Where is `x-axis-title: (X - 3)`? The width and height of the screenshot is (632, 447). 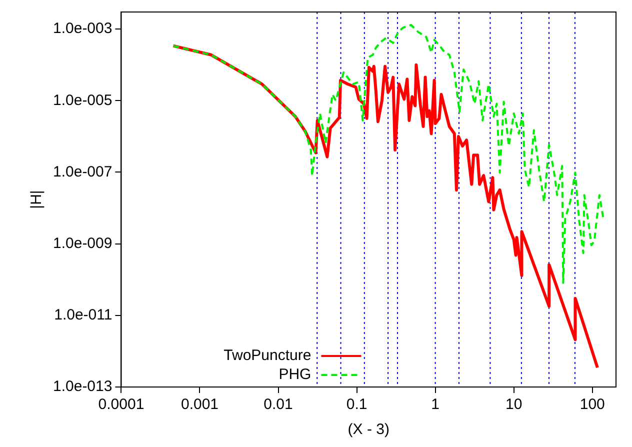 x-axis-title: (X - 3) is located at coordinates (369, 429).